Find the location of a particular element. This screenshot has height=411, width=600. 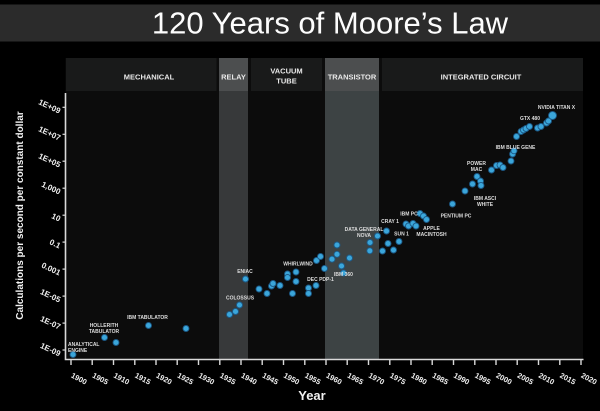

svg-text: ANALYTICAL is located at coordinates (83, 345).